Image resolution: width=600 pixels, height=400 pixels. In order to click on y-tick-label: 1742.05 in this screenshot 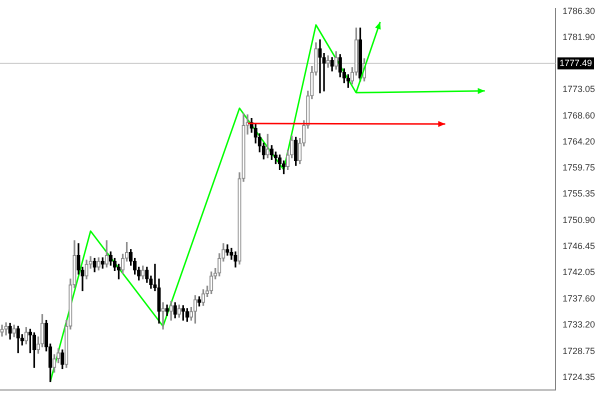, I will do `click(579, 272)`.